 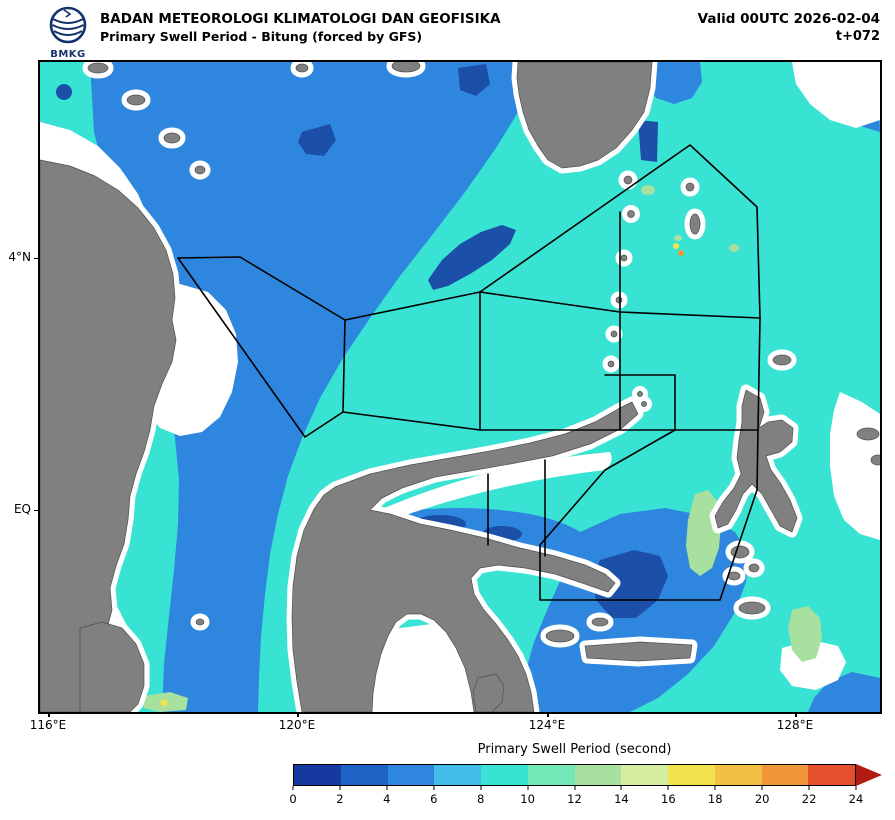 I want to click on colorbar-tick-label: 24, so click(x=856, y=799).